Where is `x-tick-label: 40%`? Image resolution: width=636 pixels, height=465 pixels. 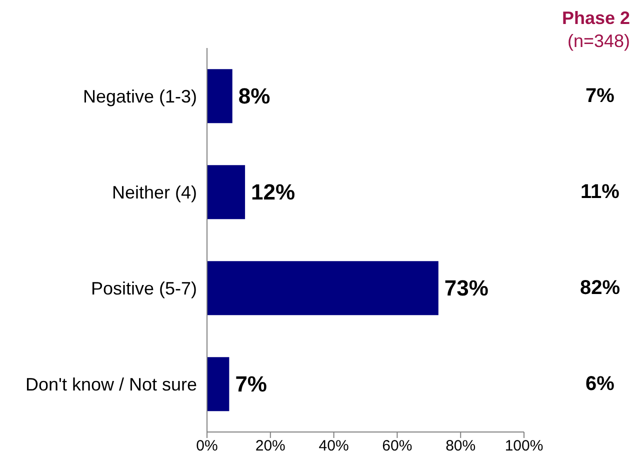
x-tick-label: 40% is located at coordinates (333, 446).